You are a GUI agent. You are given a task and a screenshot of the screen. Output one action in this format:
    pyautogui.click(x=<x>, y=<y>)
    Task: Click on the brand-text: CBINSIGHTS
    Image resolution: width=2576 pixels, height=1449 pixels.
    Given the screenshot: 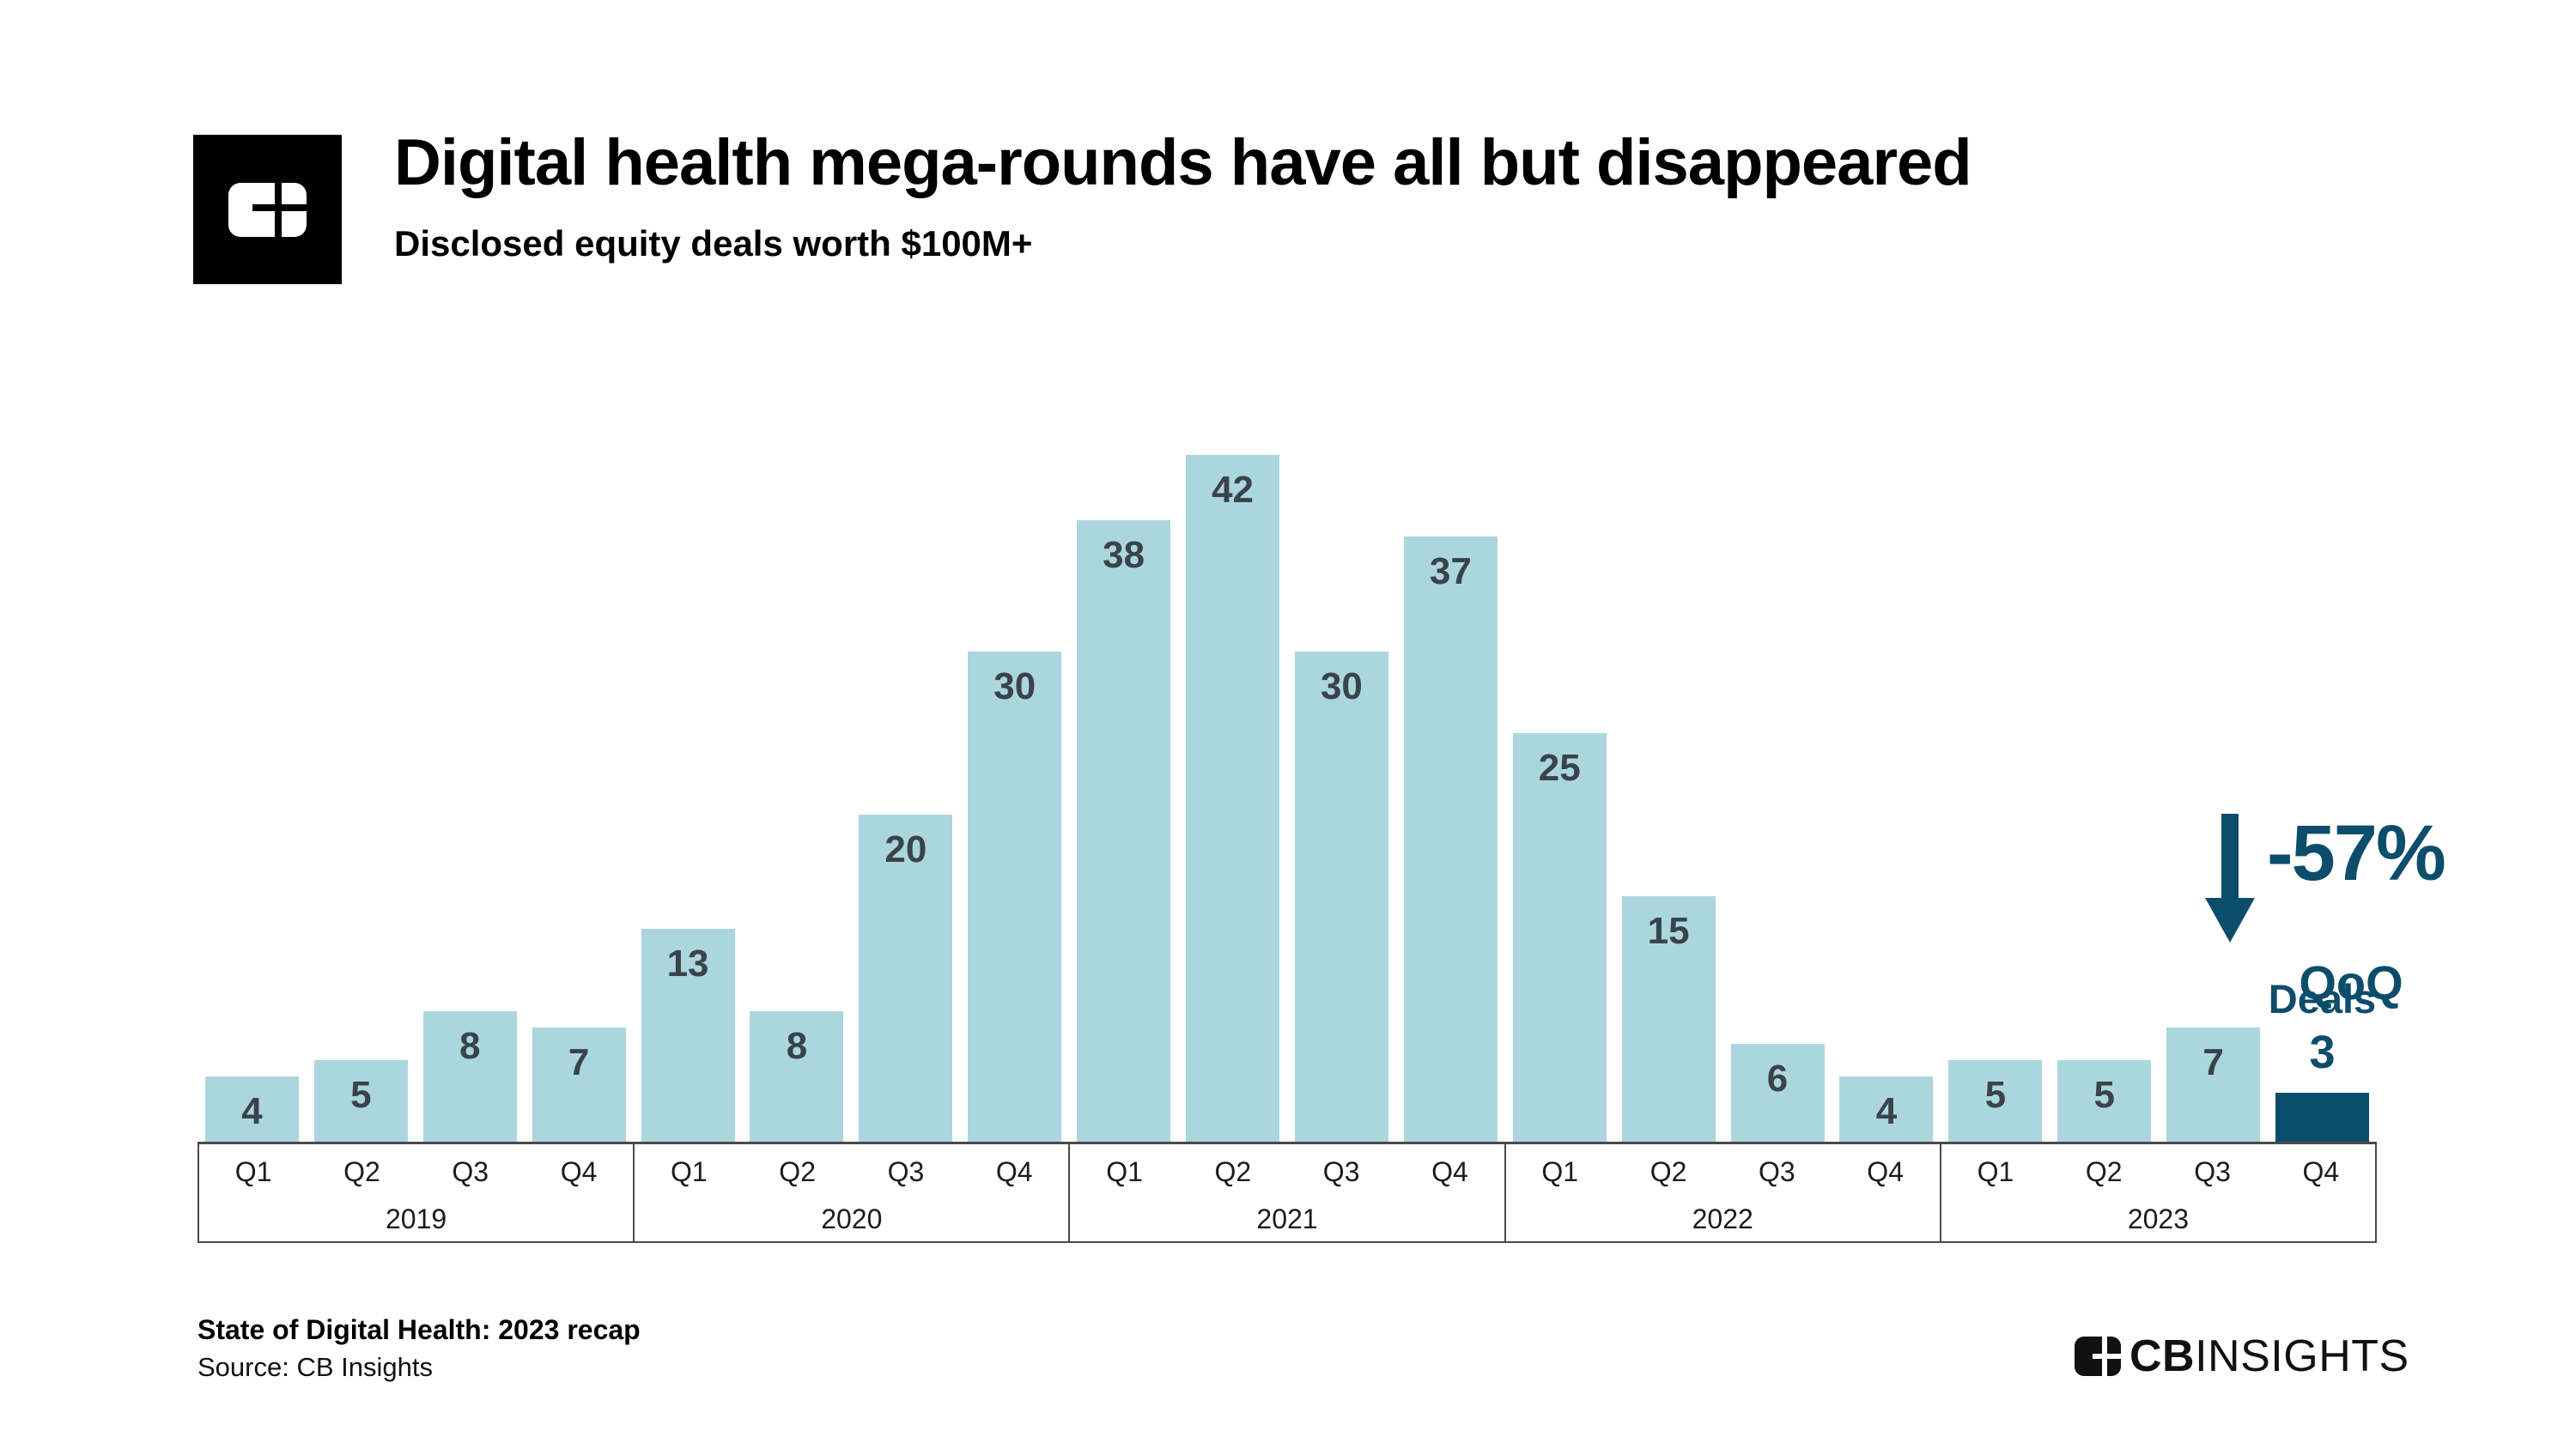 What is the action you would take?
    pyautogui.click(x=2269, y=1356)
    